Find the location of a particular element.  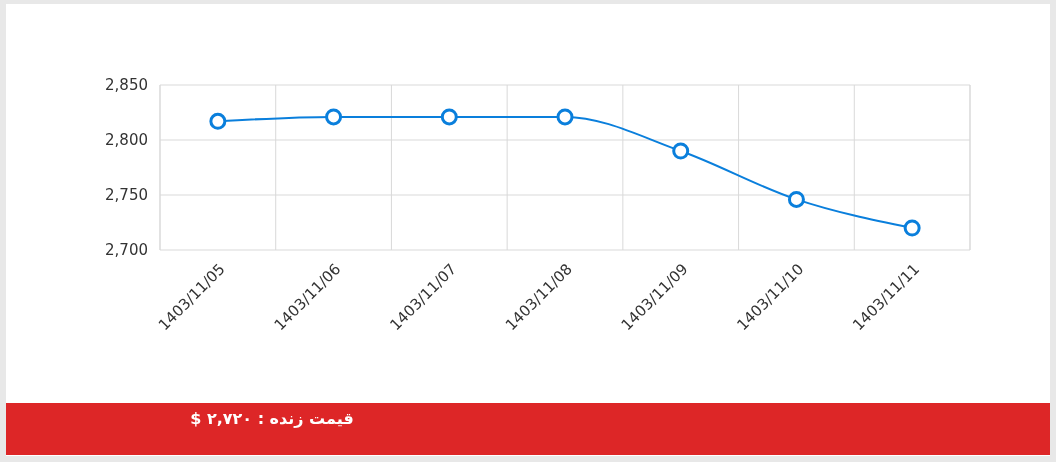

y-tick-label: 2,800 is located at coordinates (126, 140).